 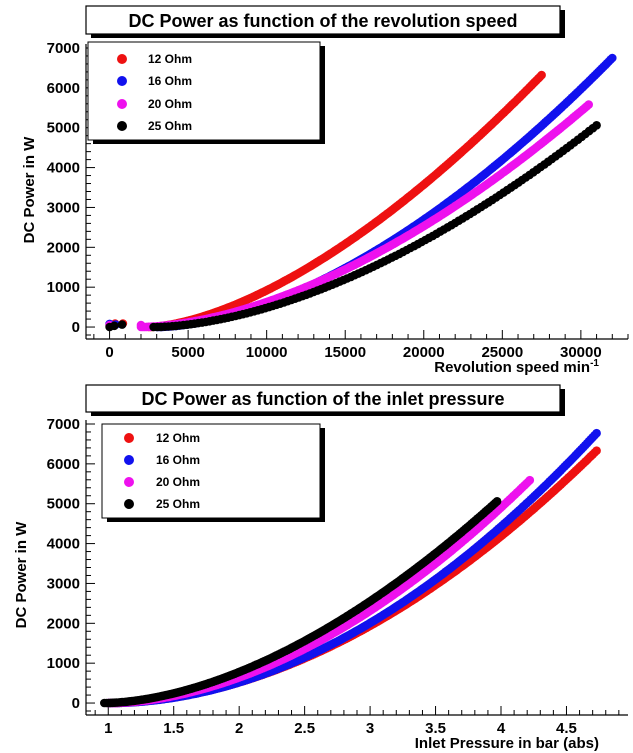 I want to click on x-tick-label: 20000, so click(x=424, y=352).